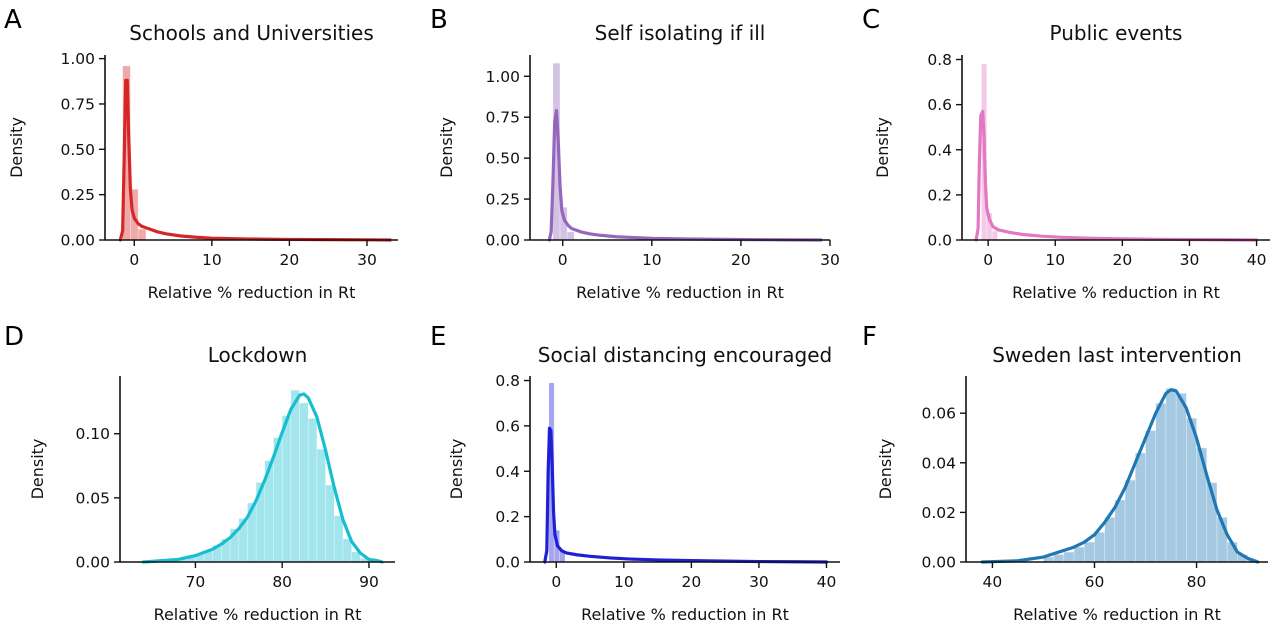  I want to click on histogram-bars, so click(264, 476).